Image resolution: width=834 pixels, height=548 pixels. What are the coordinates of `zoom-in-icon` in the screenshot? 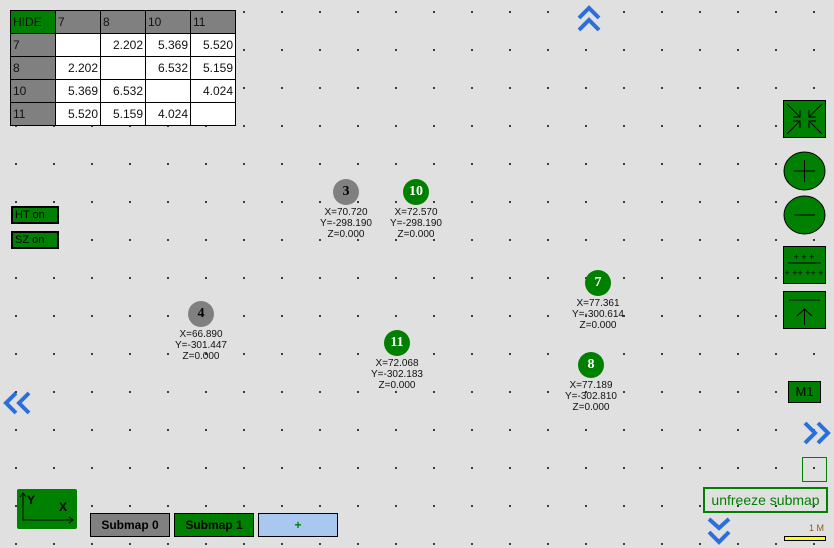 It's located at (804, 171).